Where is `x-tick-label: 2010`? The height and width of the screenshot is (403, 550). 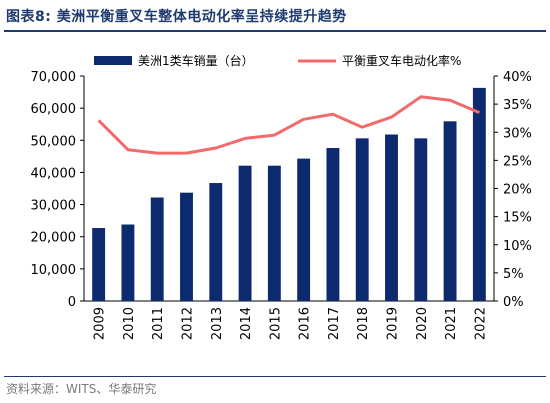
x-tick-label: 2010 is located at coordinates (129, 323).